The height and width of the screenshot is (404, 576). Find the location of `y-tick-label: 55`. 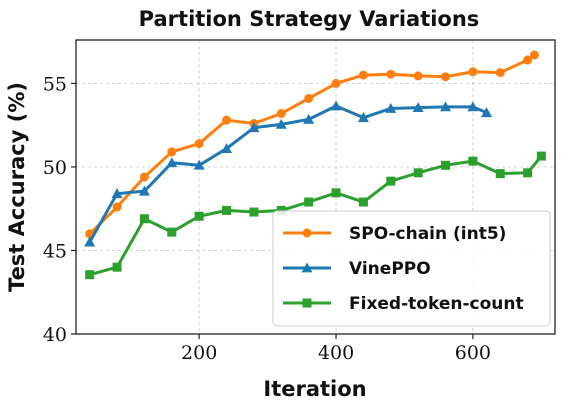

y-tick-label: 55 is located at coordinates (55, 84).